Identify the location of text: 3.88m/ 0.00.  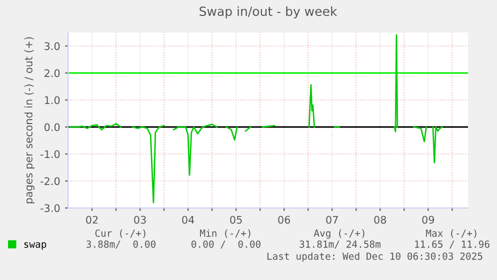
(121, 244).